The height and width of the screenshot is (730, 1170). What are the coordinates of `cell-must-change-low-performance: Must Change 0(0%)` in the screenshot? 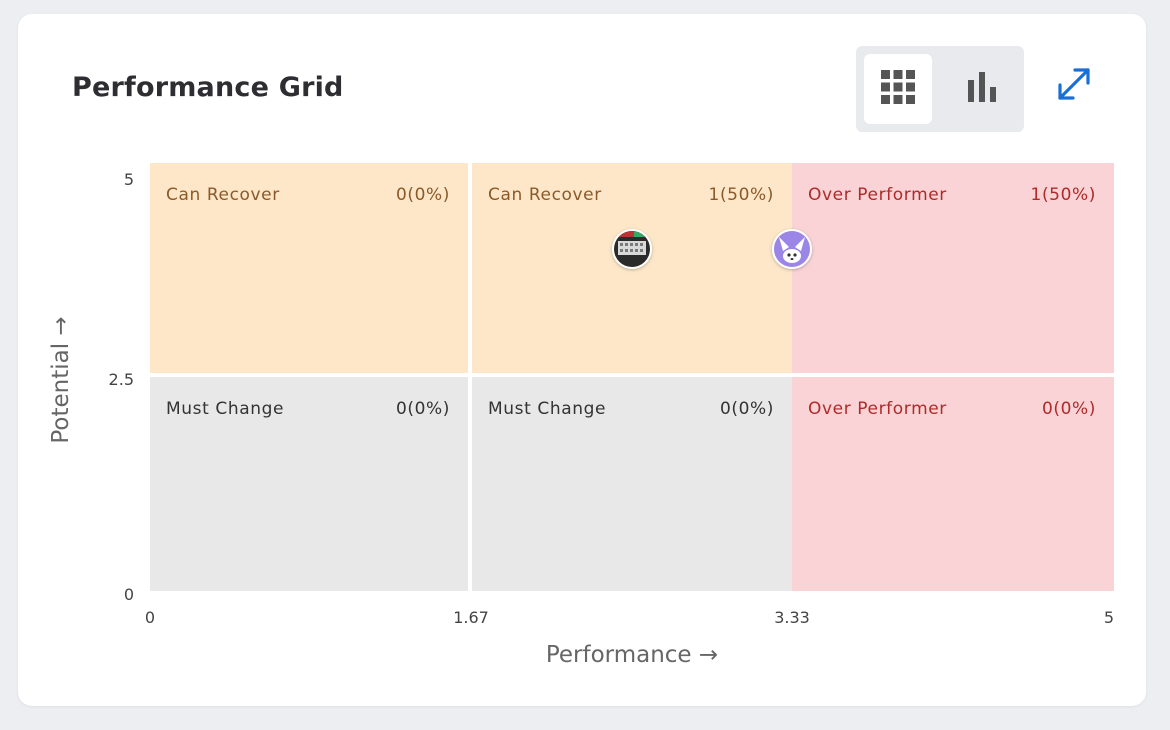 It's located at (310, 484).